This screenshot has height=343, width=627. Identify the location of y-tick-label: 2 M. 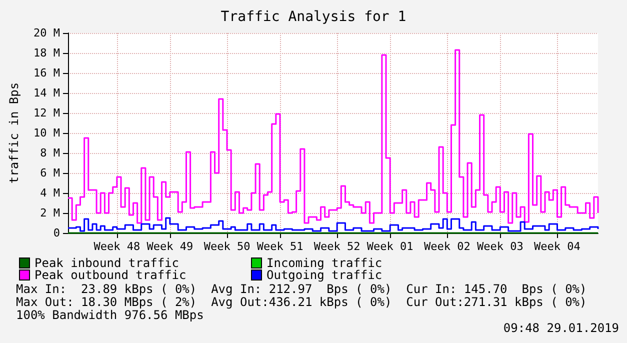
(50, 213).